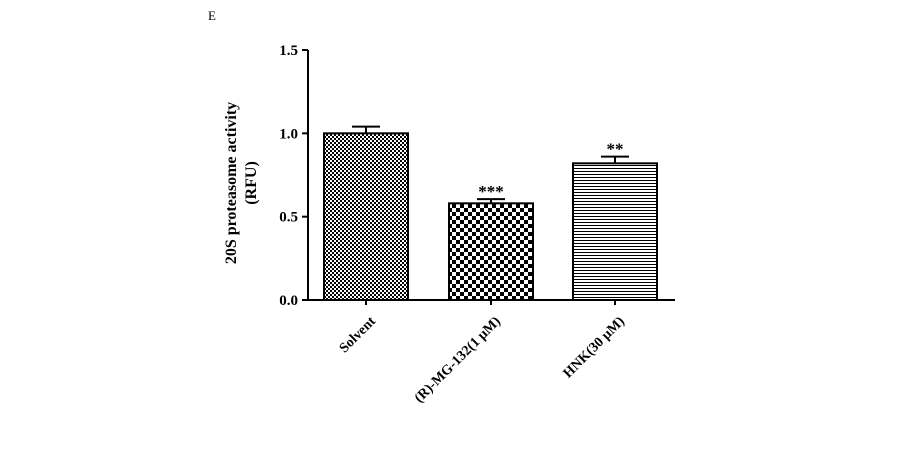 The image size is (900, 455). I want to click on y-tick-label-2: 1.0, so click(288, 134).